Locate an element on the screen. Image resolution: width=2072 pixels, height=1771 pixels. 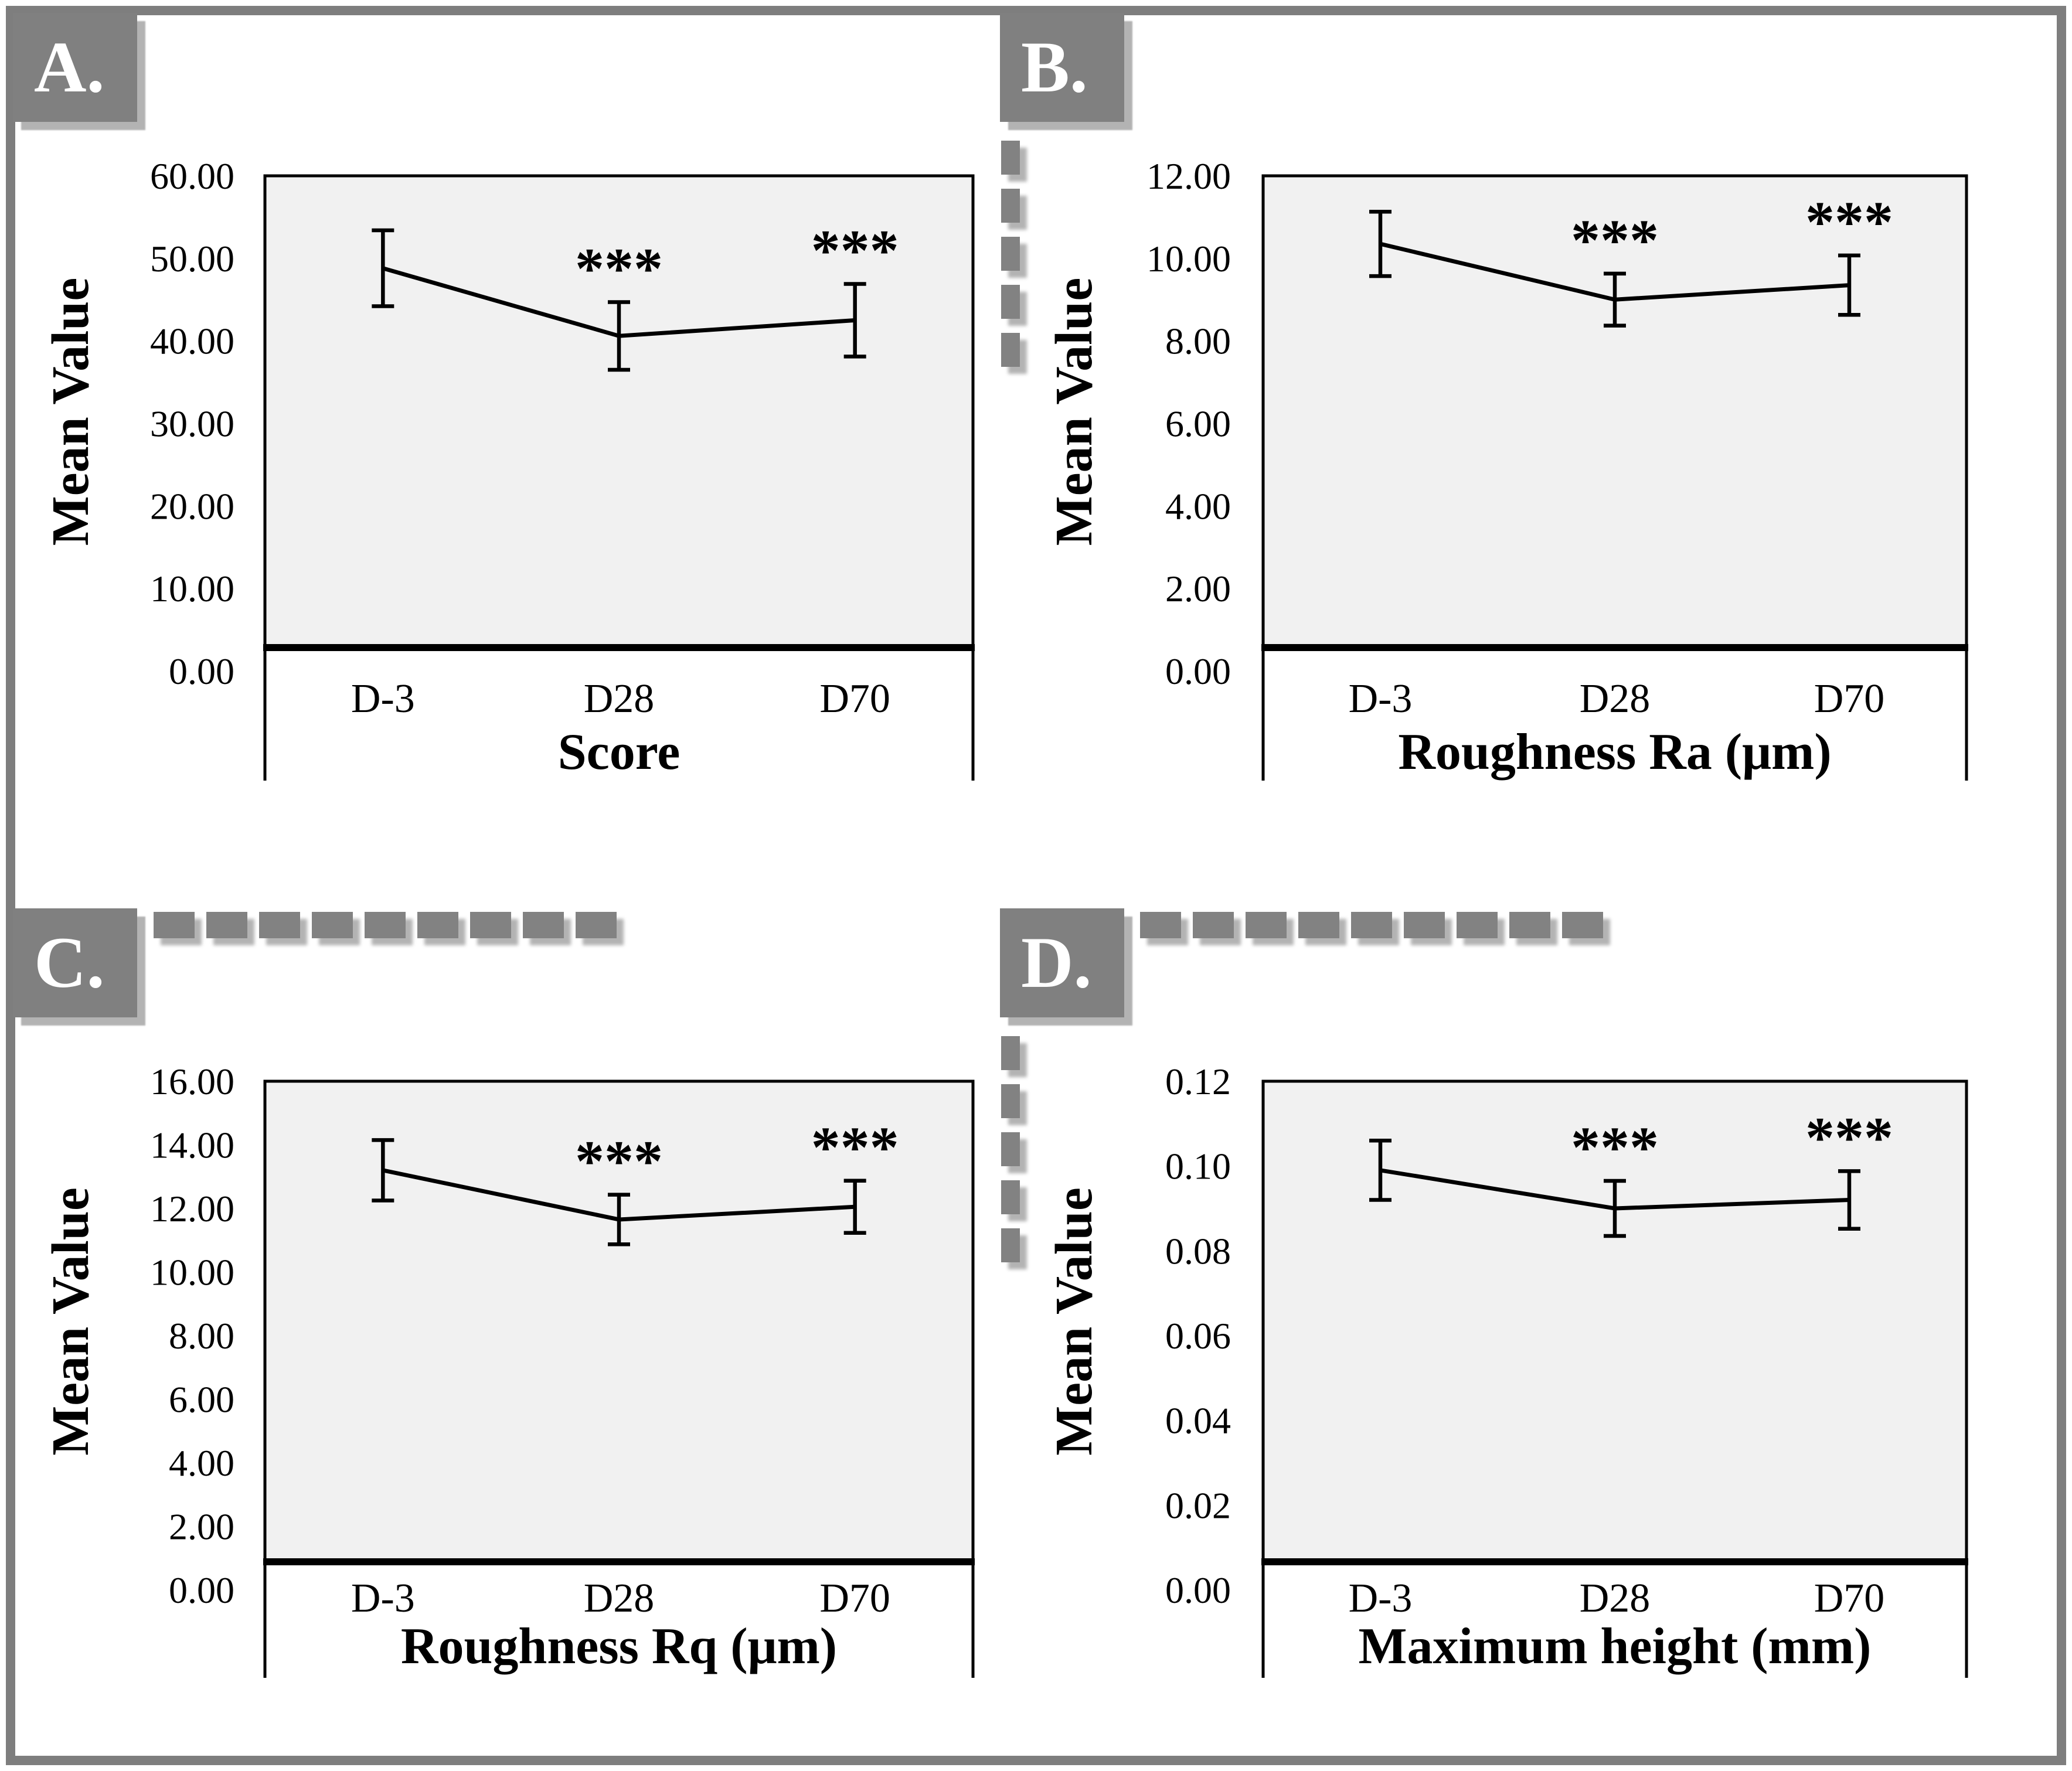
x-axis-title: Maximum height (mm) is located at coordinates (1615, 1646).